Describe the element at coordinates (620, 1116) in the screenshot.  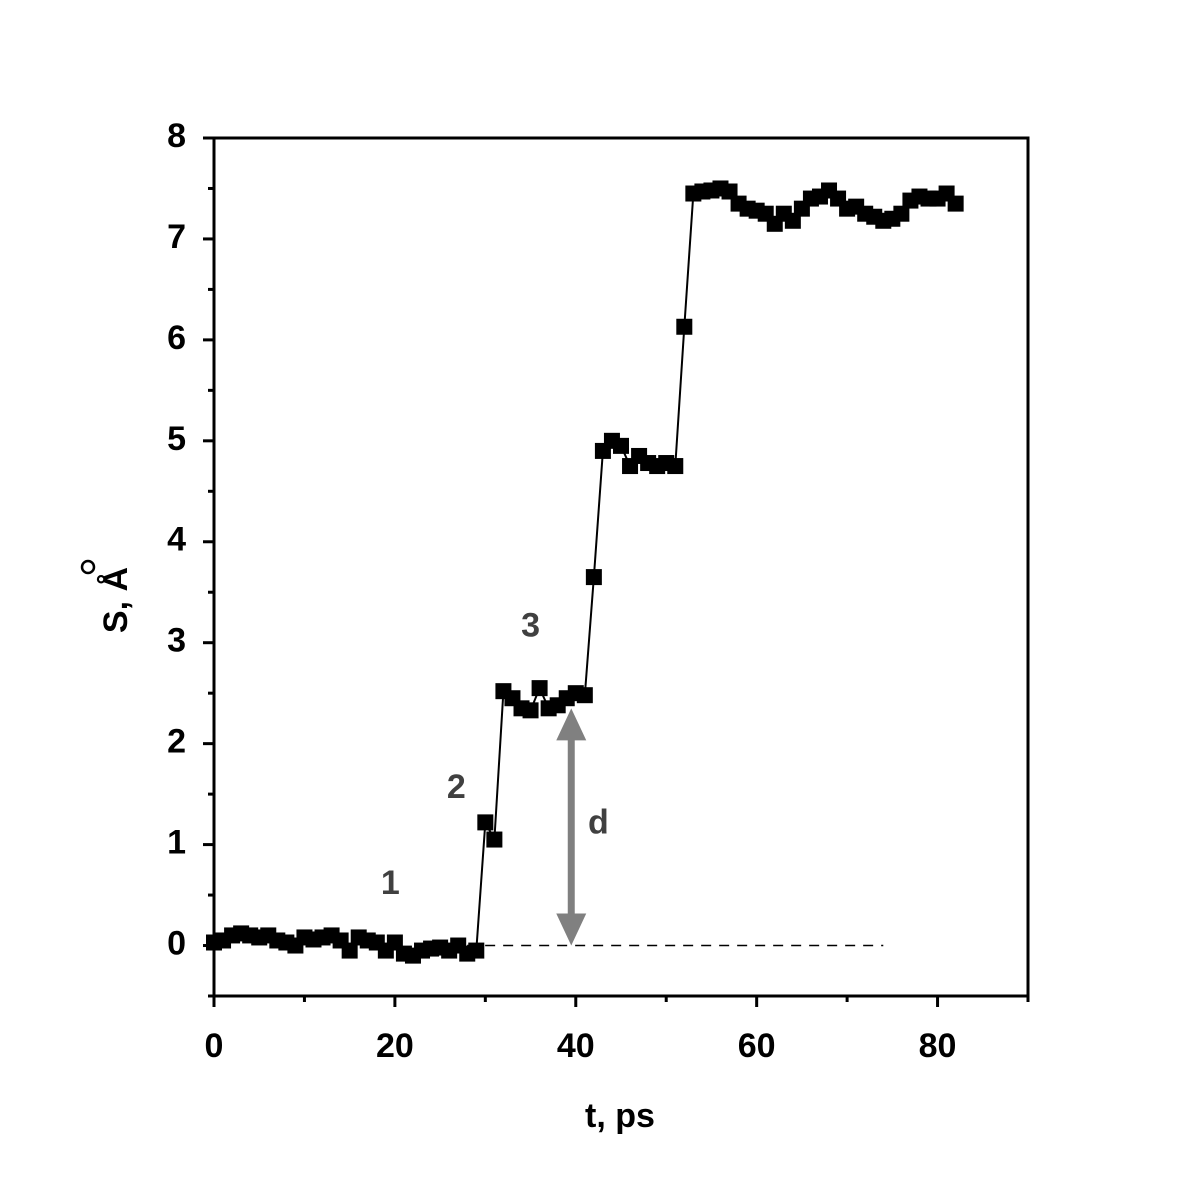
I see `x-axis-label: t, ps` at that location.